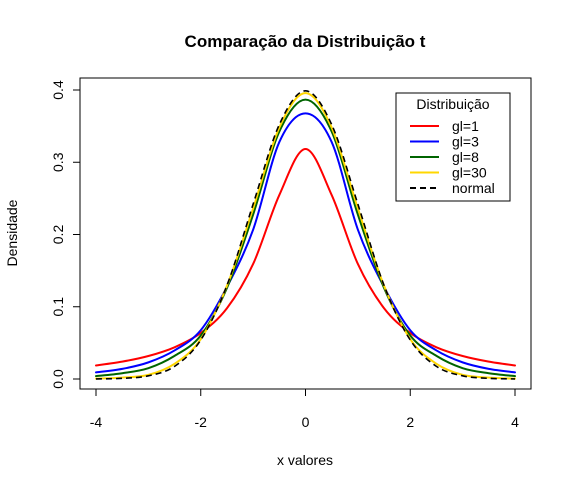 The height and width of the screenshot is (489, 572). I want to click on chart-title: Comparação da Distribuição t, so click(305, 41).